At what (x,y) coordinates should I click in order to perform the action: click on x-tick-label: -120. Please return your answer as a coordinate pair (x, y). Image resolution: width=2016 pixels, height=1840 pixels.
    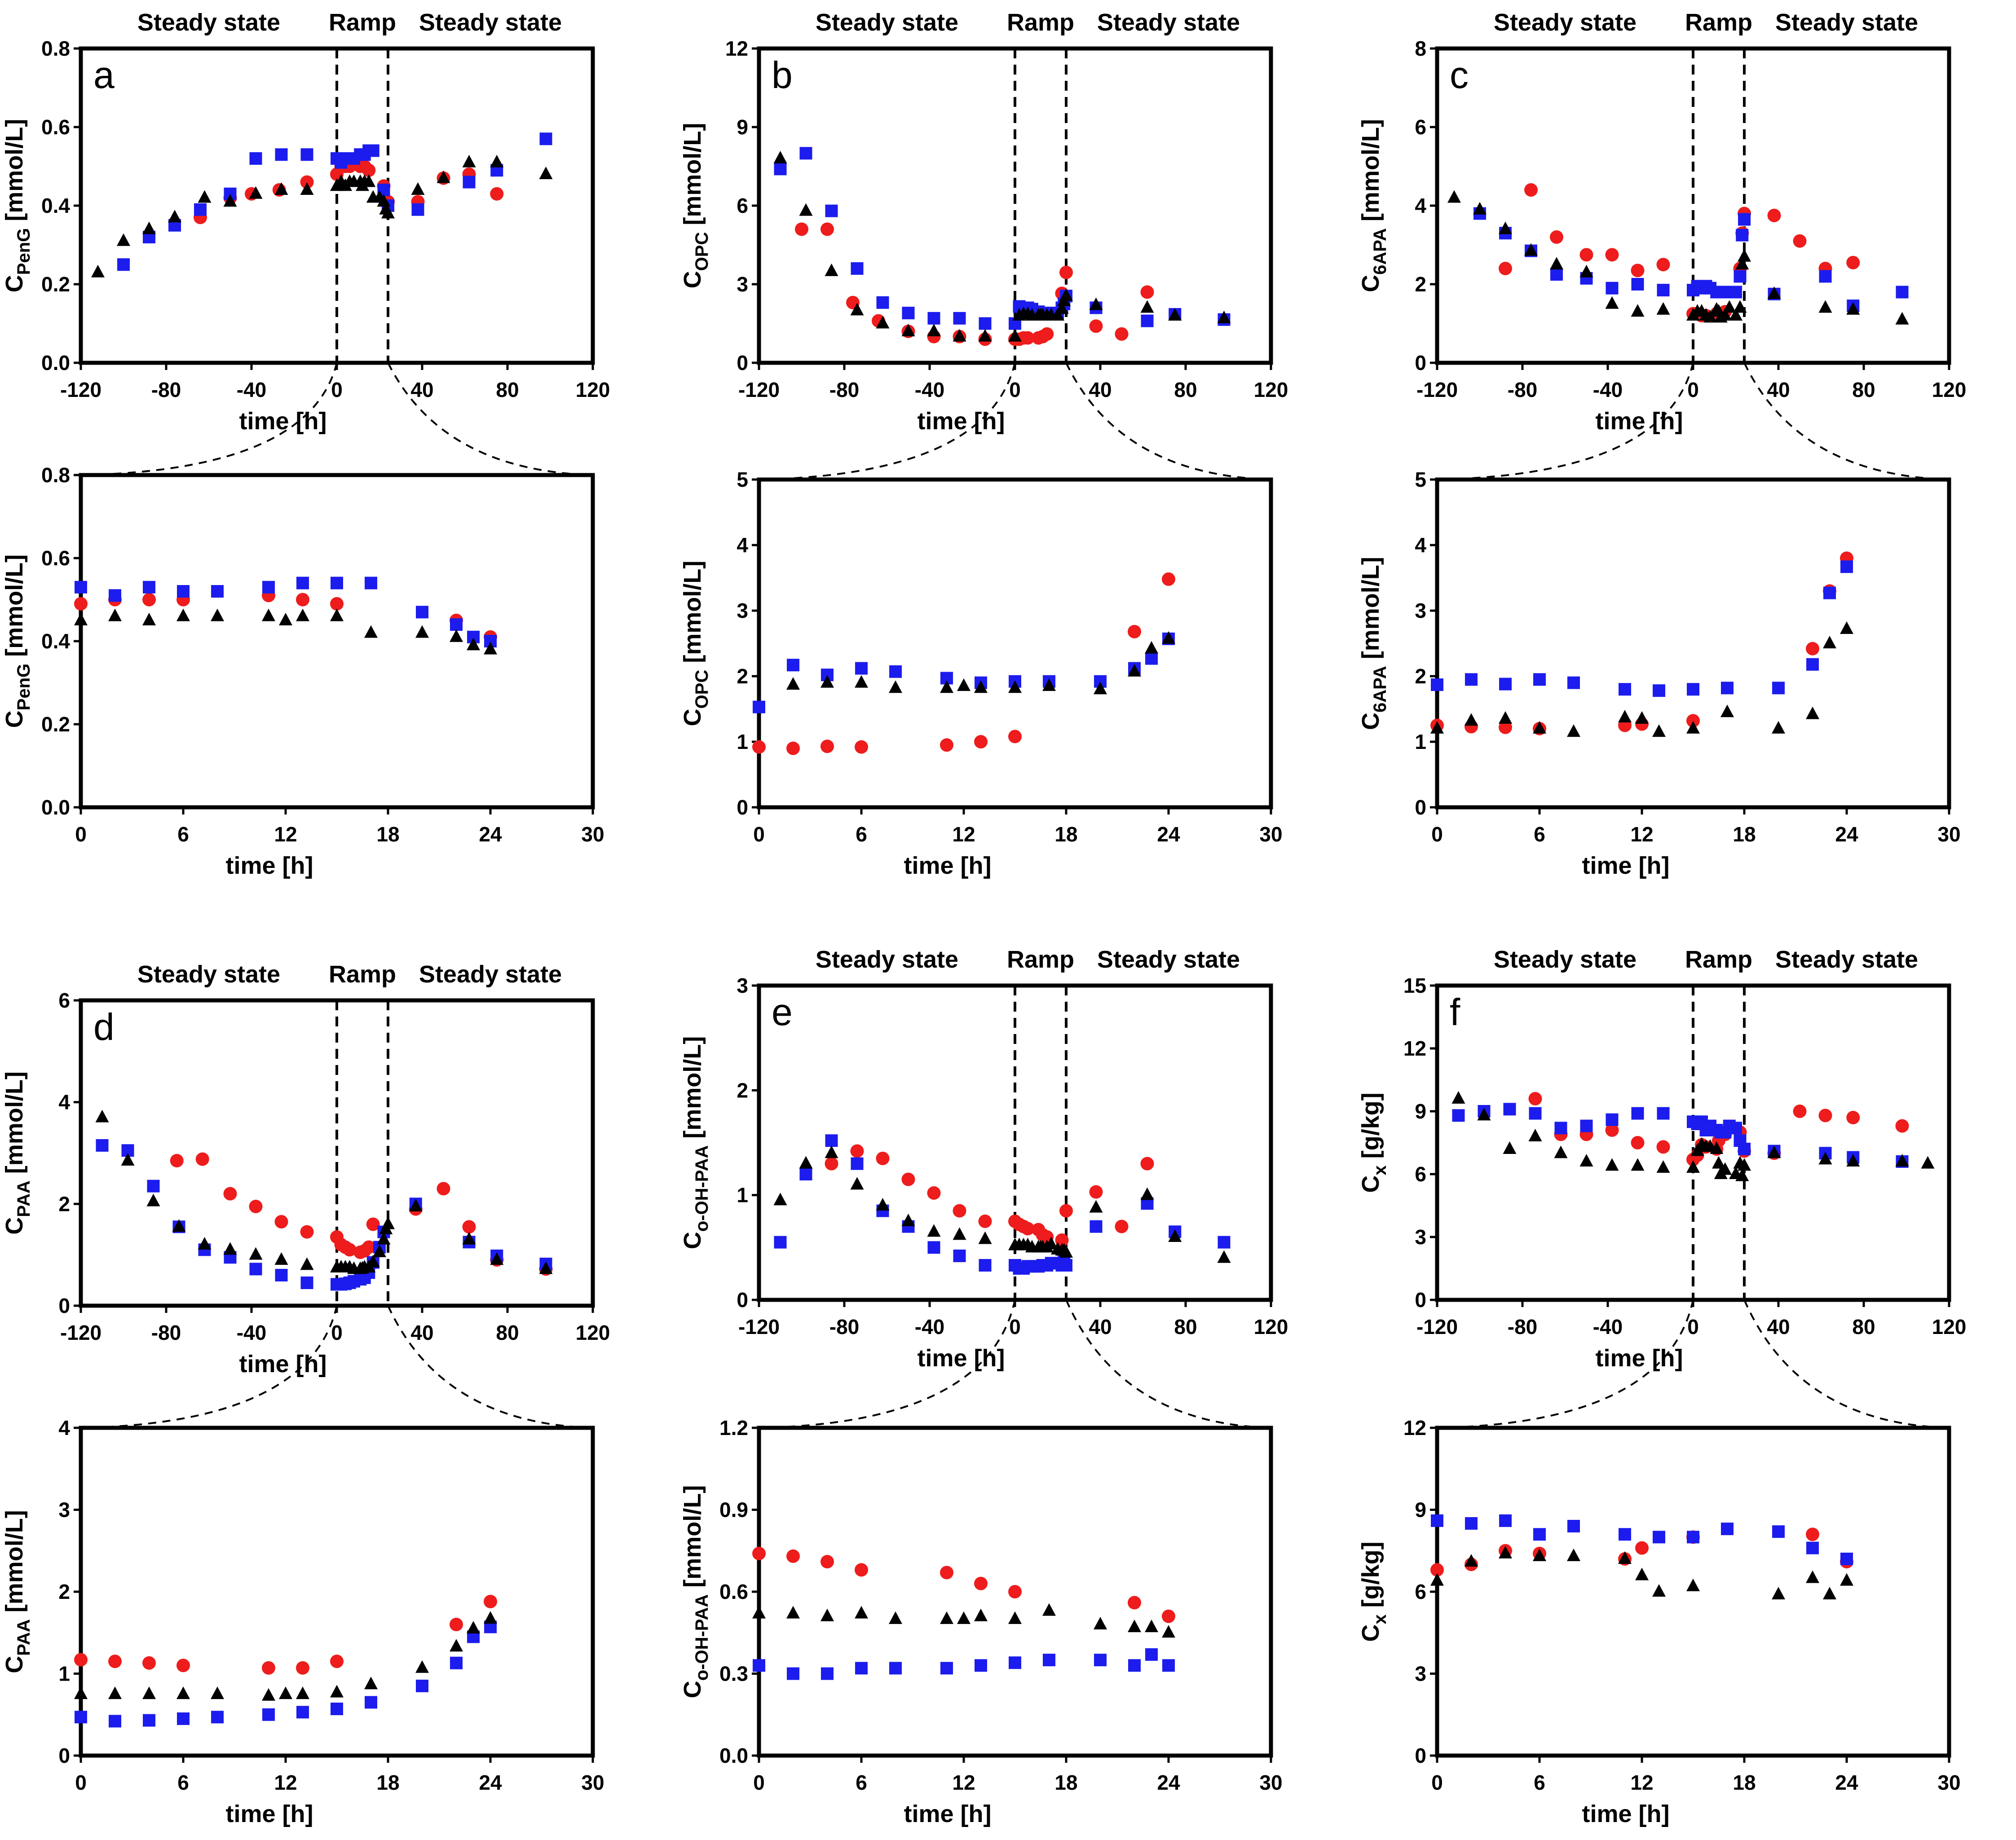
    Looking at the image, I should click on (1437, 1326).